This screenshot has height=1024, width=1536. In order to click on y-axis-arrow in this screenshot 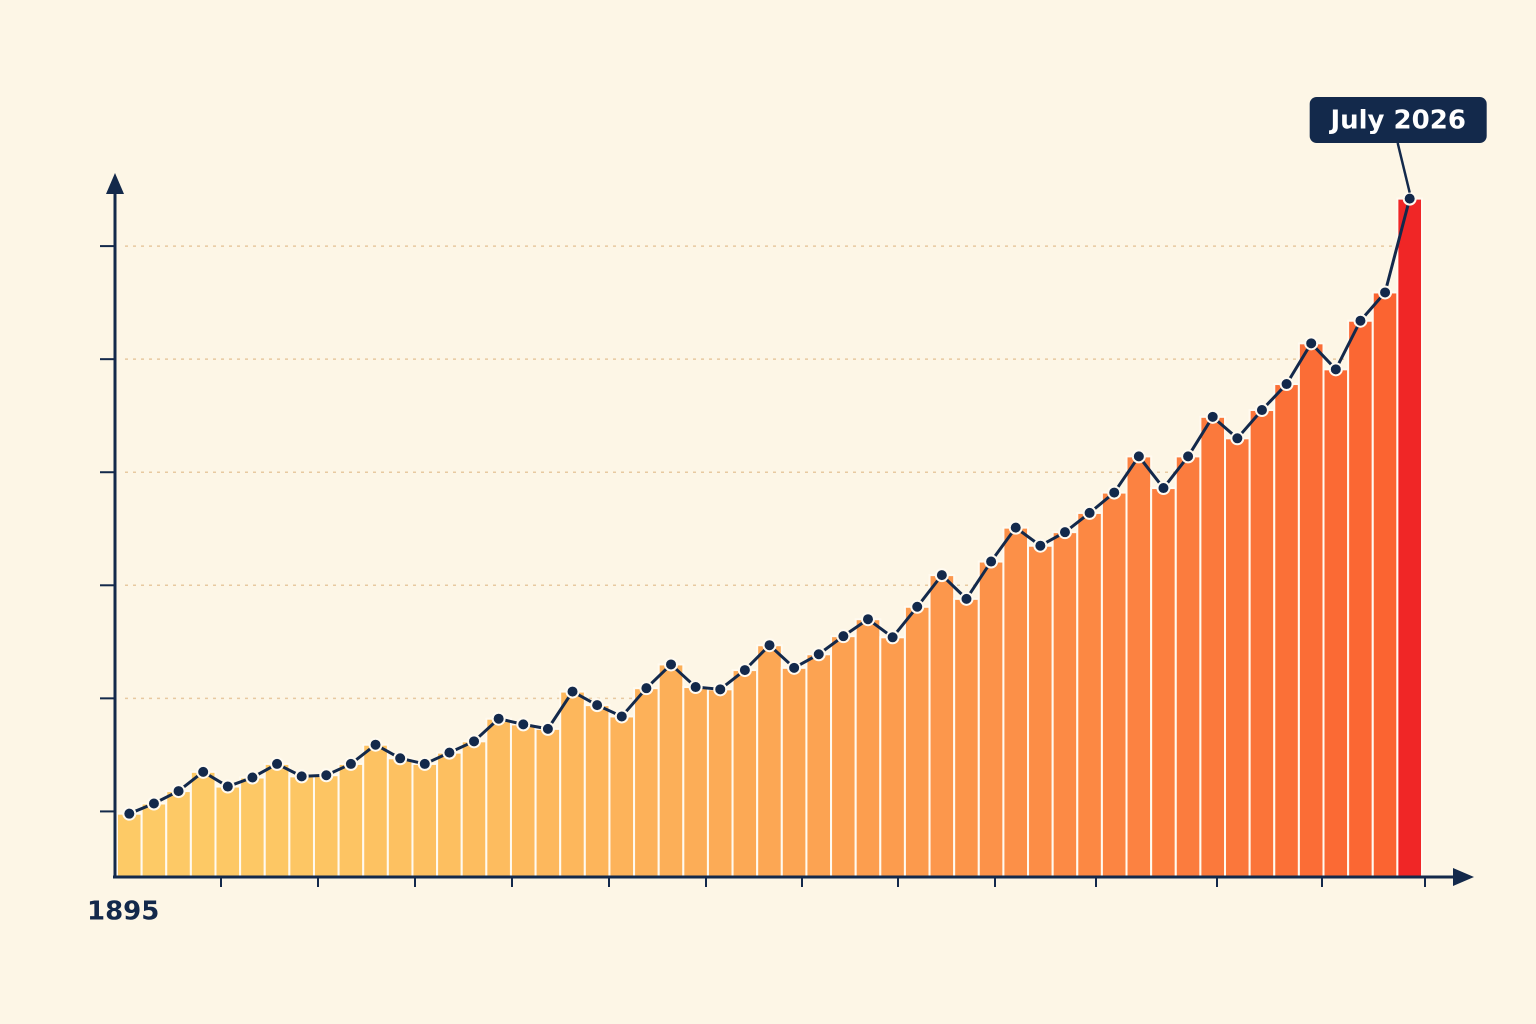, I will do `click(115, 183)`.